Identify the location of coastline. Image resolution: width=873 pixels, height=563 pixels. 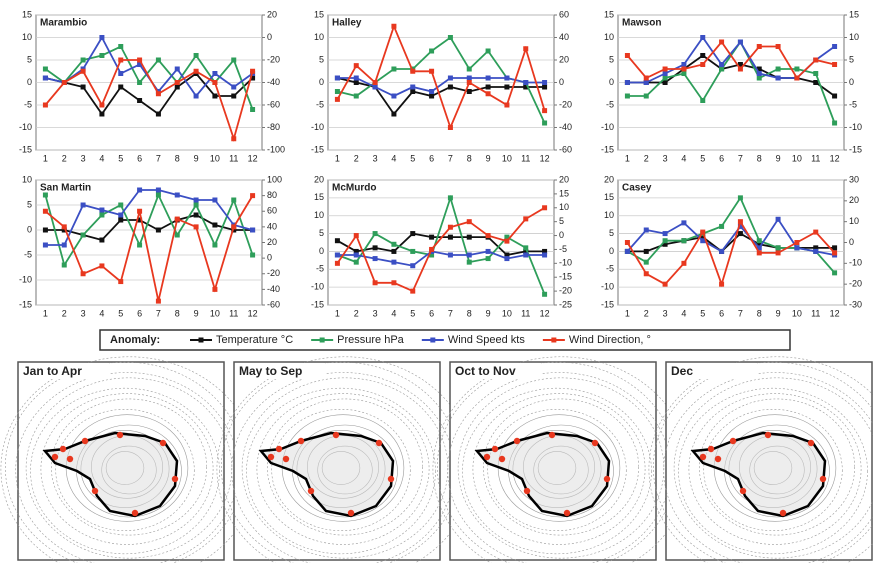
(542, 474).